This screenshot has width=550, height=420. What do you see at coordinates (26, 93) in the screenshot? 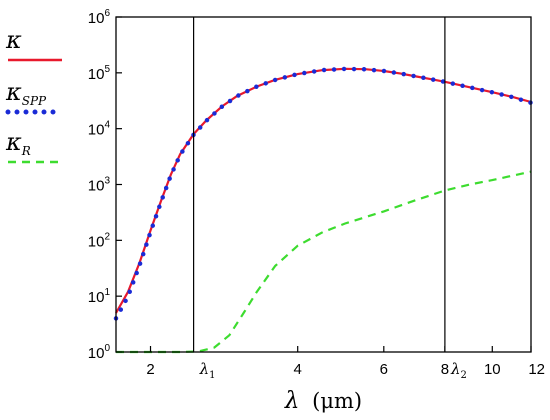
I see `legend-label-1: κSPP` at bounding box center [26, 93].